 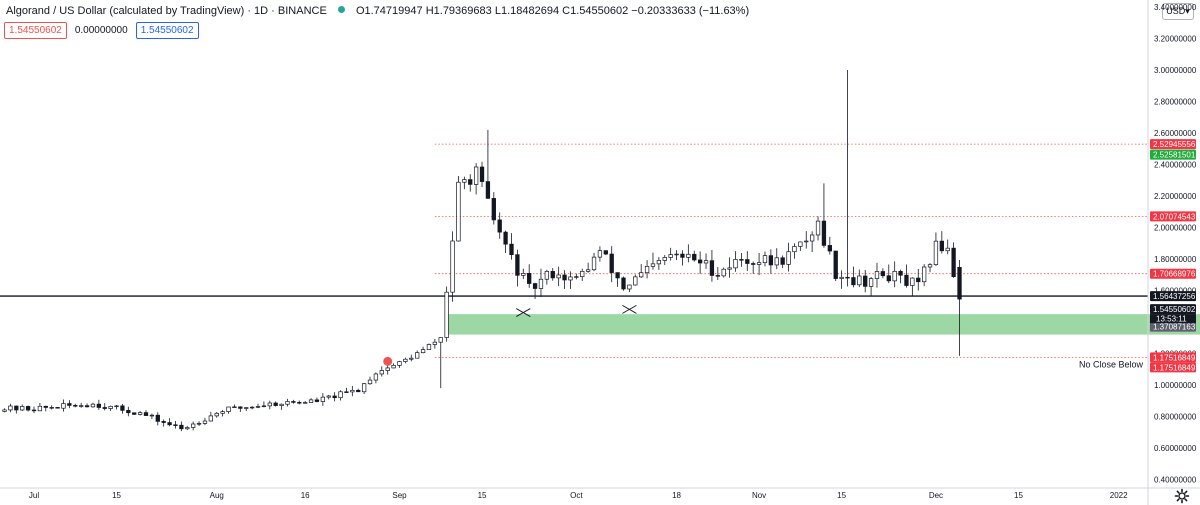 What do you see at coordinates (1175, 39) in the screenshot?
I see `y-tick-label: 3.20000000` at bounding box center [1175, 39].